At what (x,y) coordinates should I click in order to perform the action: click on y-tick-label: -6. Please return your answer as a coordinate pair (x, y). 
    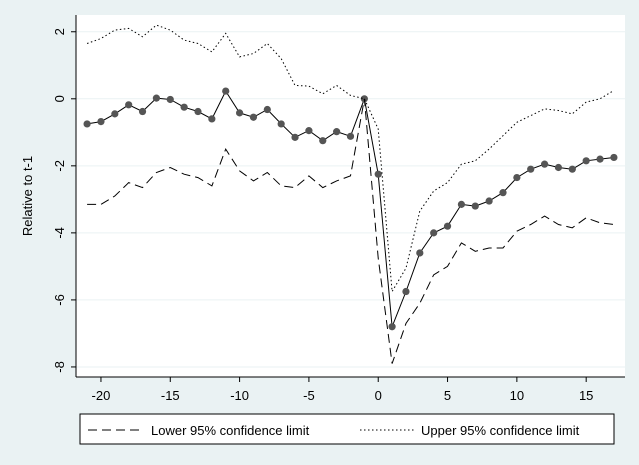
    Looking at the image, I should click on (59, 300).